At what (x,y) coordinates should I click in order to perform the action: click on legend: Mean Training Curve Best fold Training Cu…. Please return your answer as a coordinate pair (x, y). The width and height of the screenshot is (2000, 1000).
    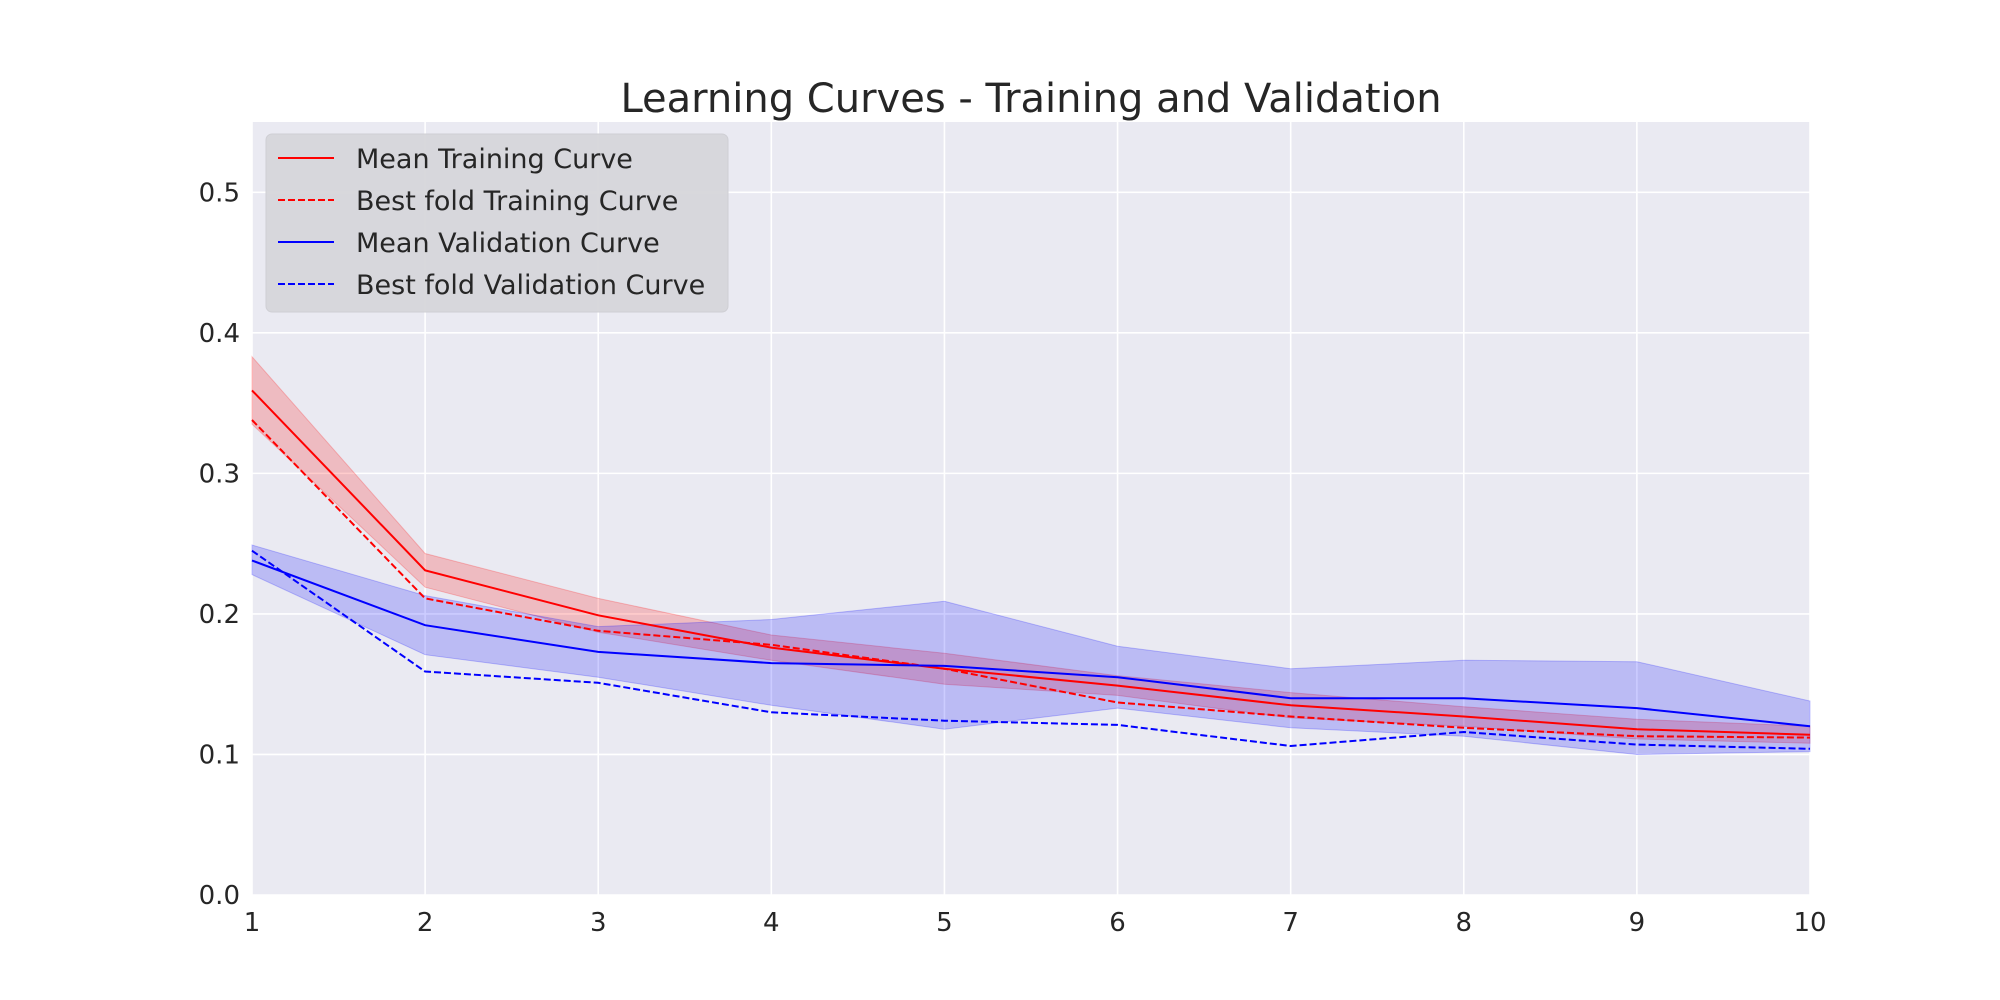
    Looking at the image, I should click on (497, 223).